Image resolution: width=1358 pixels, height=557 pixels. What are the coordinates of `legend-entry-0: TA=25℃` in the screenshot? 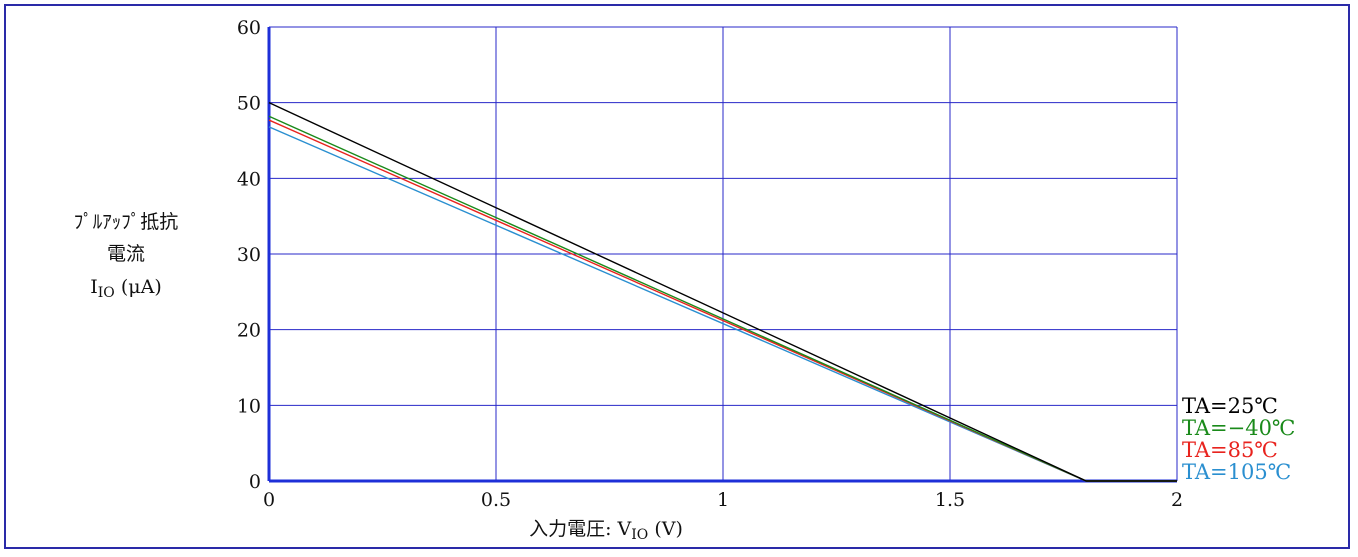 It's located at (1230, 406).